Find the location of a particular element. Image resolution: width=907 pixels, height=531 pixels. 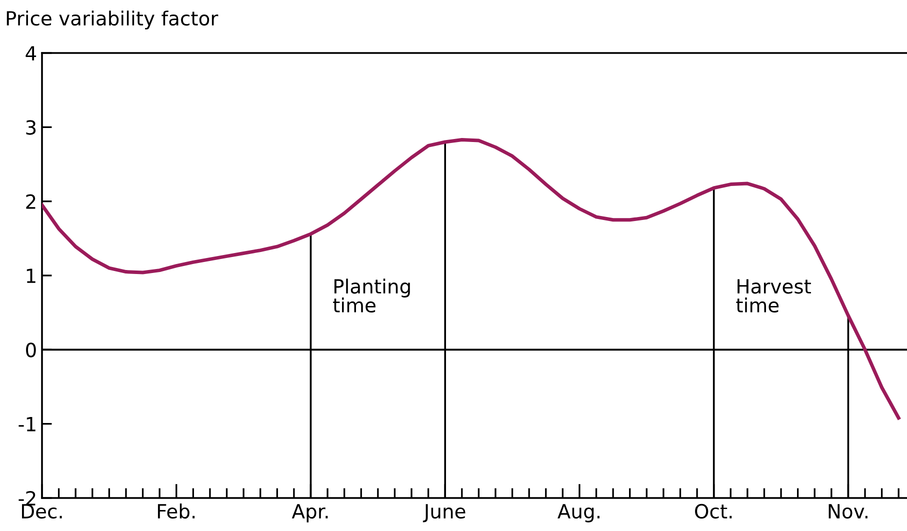

y-tick-label: 3 is located at coordinates (31, 127).